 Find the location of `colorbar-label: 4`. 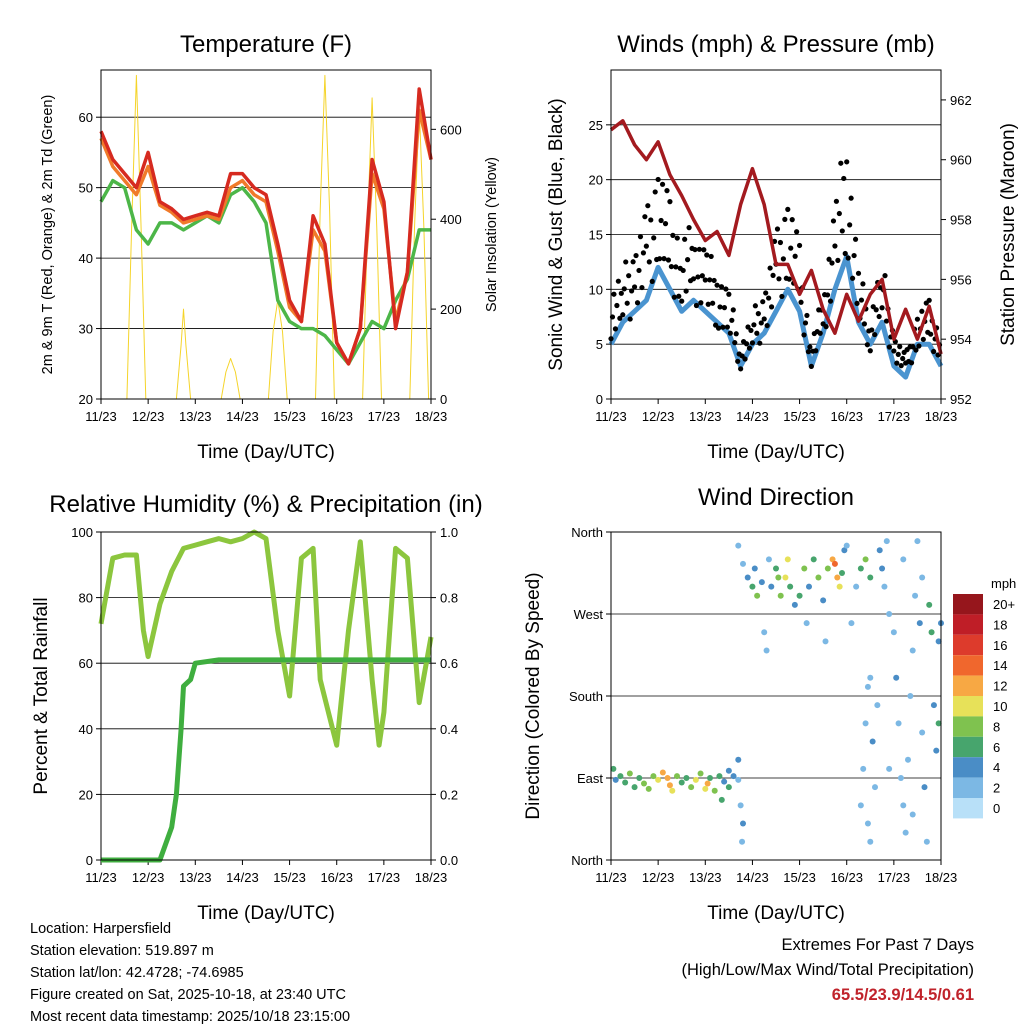

colorbar-label: 4 is located at coordinates (996, 767).